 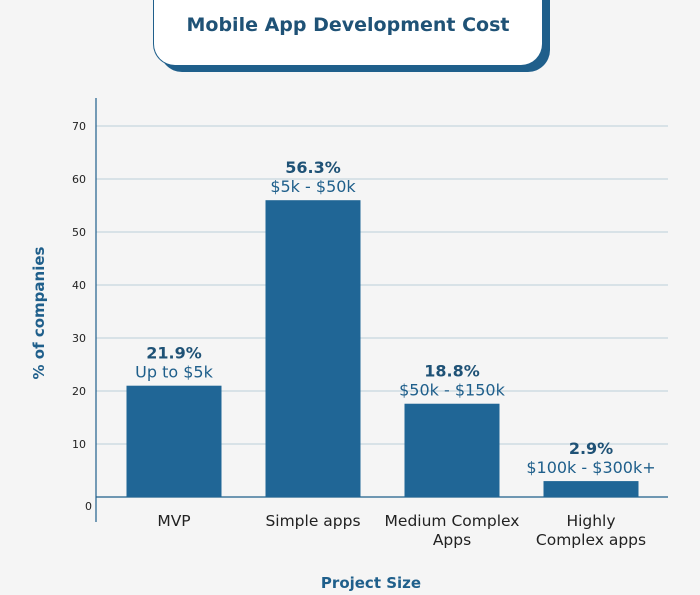 What do you see at coordinates (312, 521) in the screenshot?
I see `category-label: Simple apps` at bounding box center [312, 521].